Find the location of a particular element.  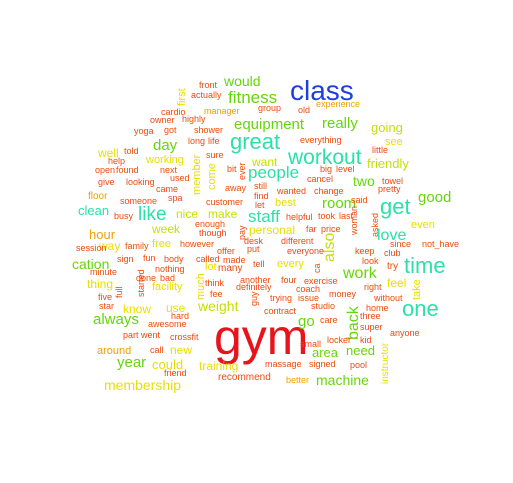

cloud-word-friendly: friendly is located at coordinates (388, 163).